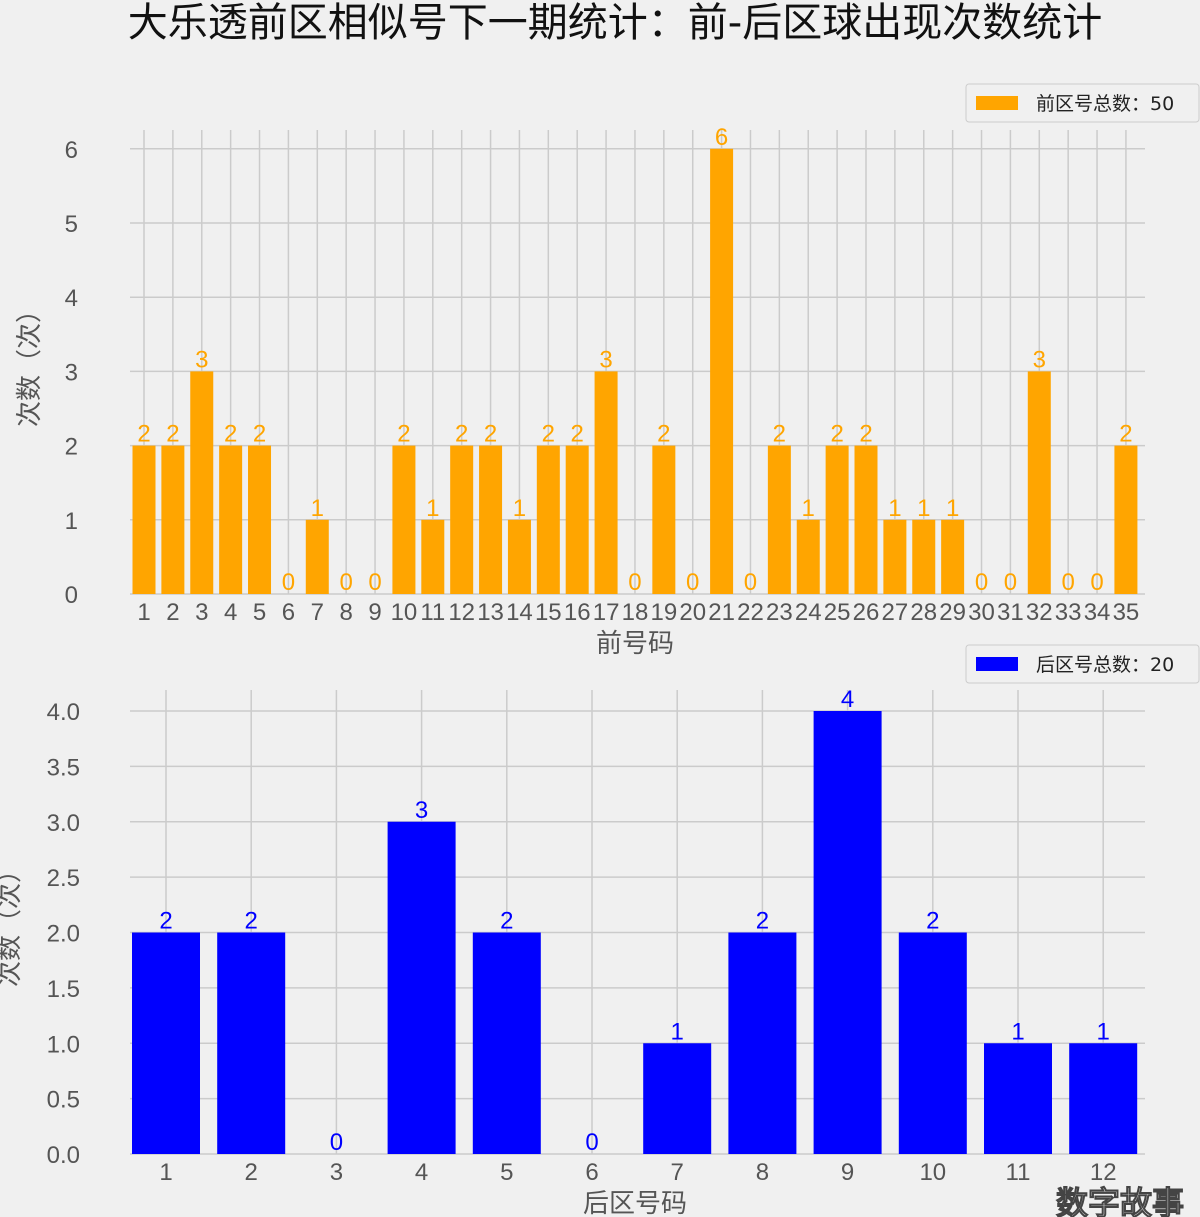 This screenshot has height=1217, width=1200. Describe the element at coordinates (63, 1155) in the screenshot. I see `y-tick-label: 0.0` at that location.